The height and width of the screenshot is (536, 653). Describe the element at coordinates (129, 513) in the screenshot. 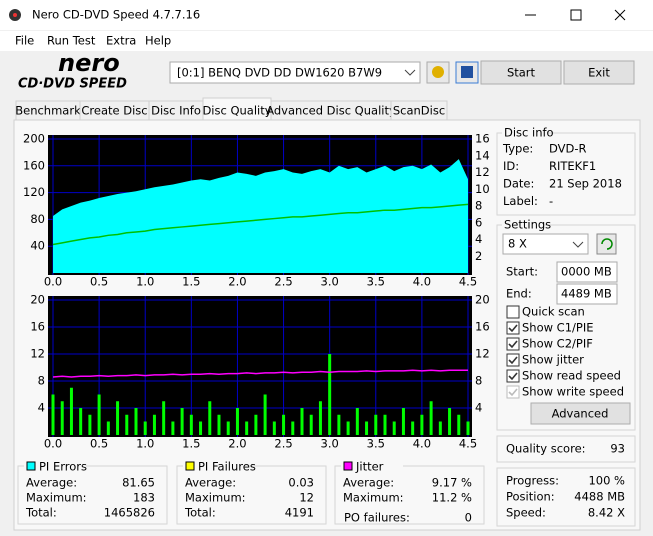

I see `stats-value: 1465826` at that location.